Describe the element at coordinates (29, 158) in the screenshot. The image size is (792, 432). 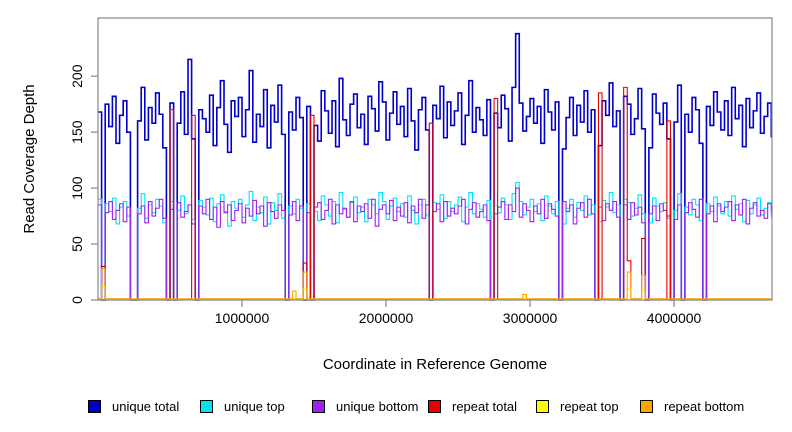
I see `y-axis-title: Read Coverage Depth` at that location.